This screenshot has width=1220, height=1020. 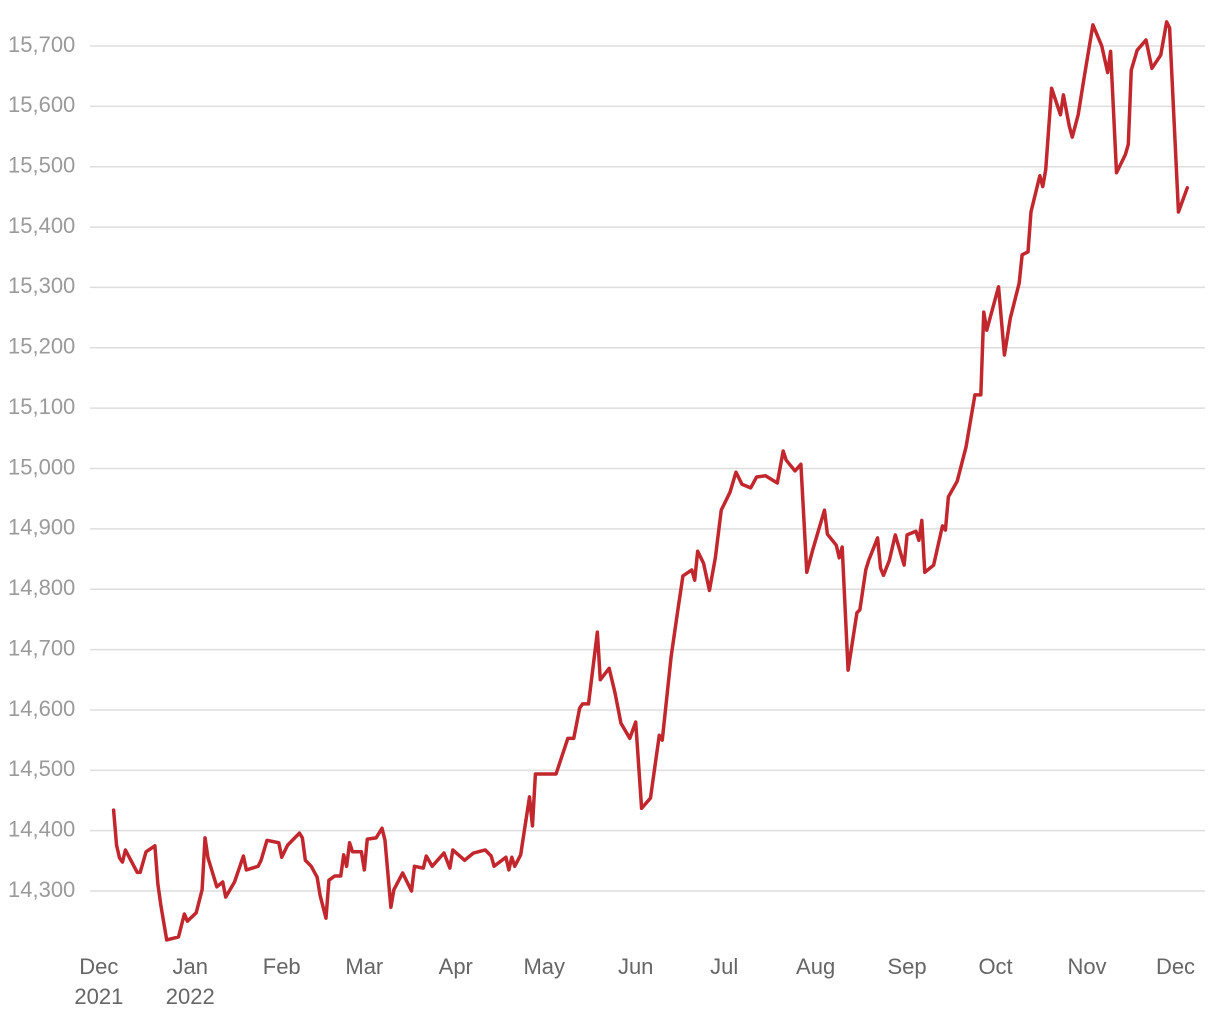 What do you see at coordinates (41, 225) in the screenshot?
I see `y-tick-label: 15,400` at bounding box center [41, 225].